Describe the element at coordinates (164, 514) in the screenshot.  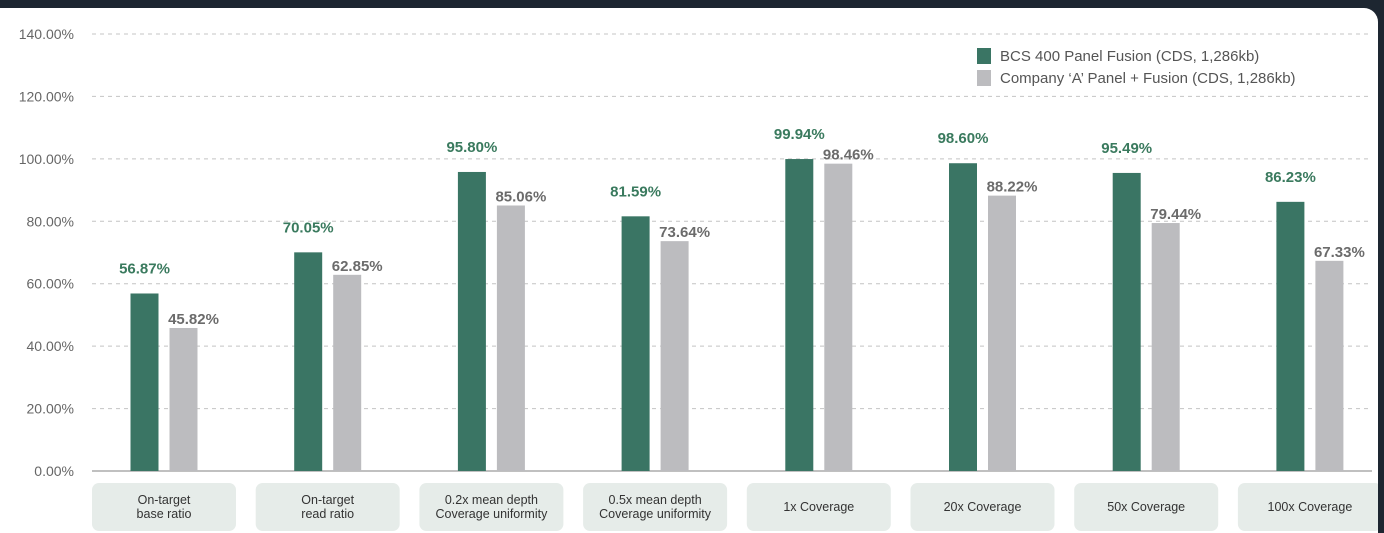
I see `category-label: base ratio` at that location.